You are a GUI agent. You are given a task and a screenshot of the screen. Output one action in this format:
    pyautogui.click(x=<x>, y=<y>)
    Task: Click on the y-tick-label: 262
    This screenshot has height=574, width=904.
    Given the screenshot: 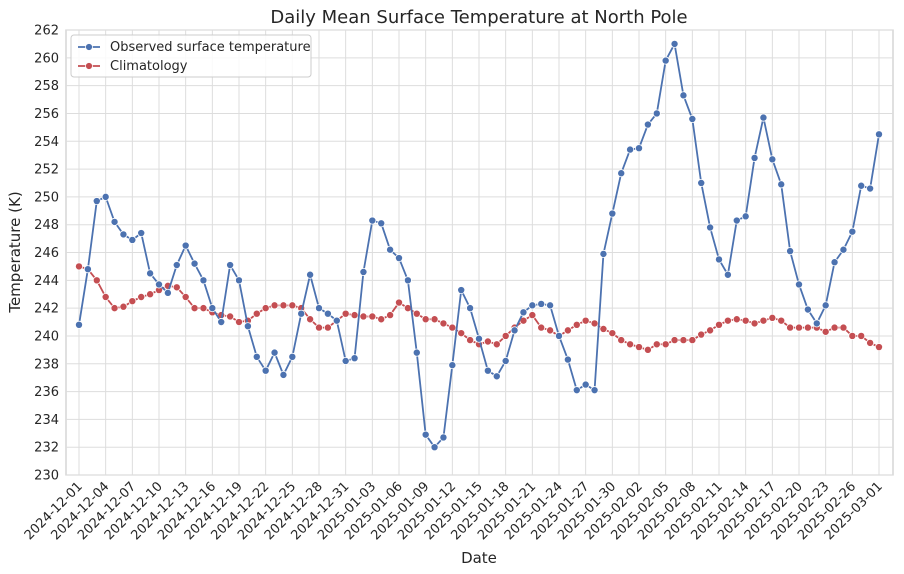 What is the action you would take?
    pyautogui.click(x=46, y=31)
    